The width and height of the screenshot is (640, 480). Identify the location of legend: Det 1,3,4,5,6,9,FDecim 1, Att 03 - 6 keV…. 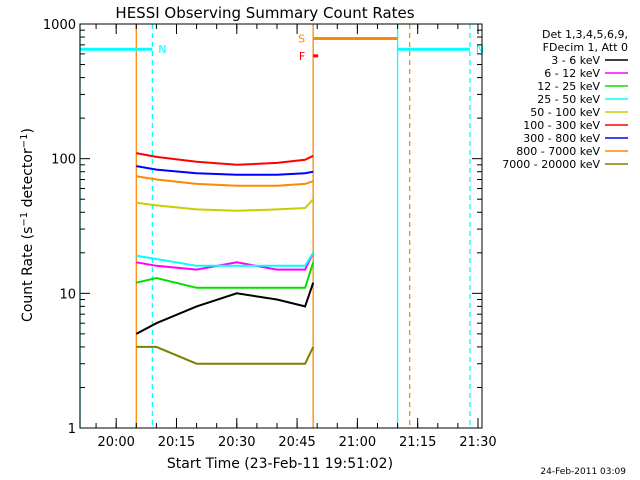
(565, 99).